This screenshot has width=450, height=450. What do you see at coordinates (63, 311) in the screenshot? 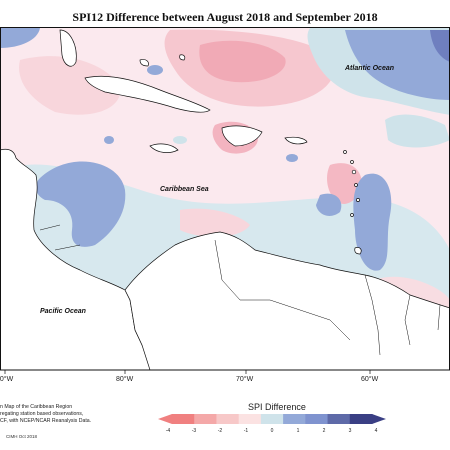
I see `pacific-ocean-label: Pacific Ocean` at bounding box center [63, 311].